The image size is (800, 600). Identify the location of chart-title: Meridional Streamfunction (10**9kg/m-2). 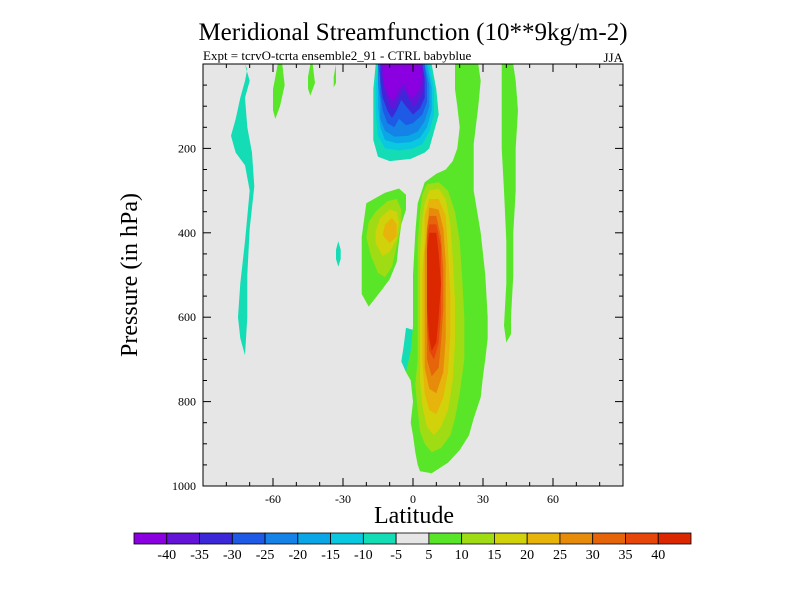
(412, 32).